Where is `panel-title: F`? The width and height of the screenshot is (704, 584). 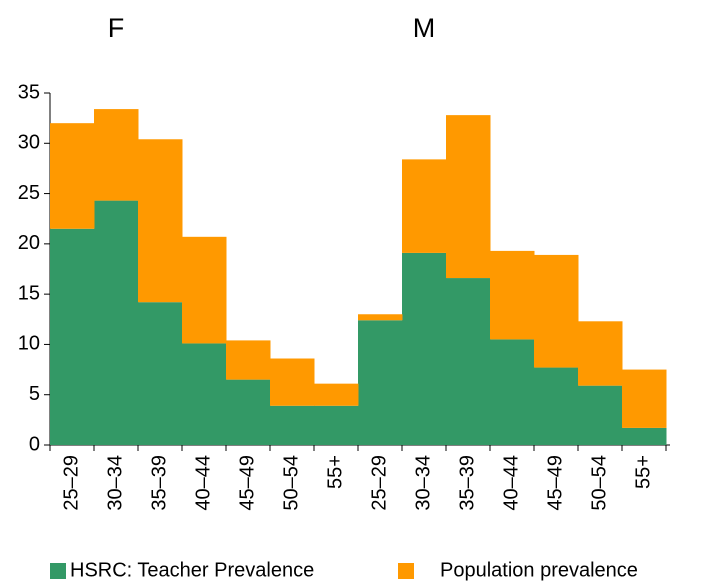 panel-title: F is located at coordinates (116, 28).